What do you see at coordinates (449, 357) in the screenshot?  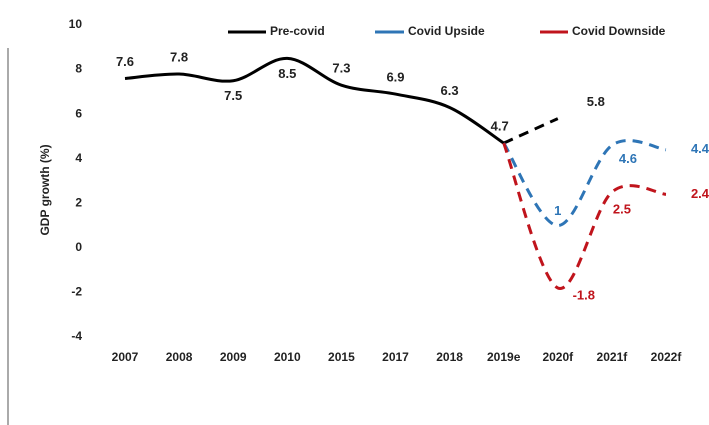 I see `x-tick-label: 2018` at bounding box center [449, 357].